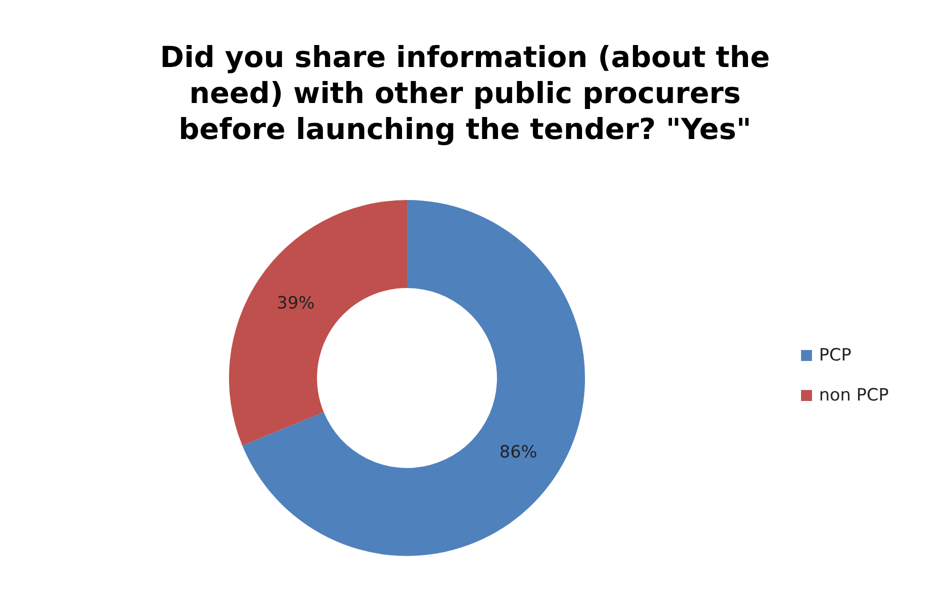 This screenshot has width=930, height=608. Describe the element at coordinates (854, 396) in the screenshot. I see `legend-label: non PCP` at that location.